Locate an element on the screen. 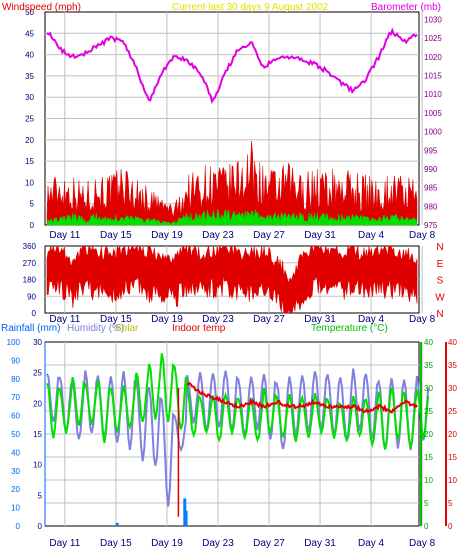 Image resolution: width=466 pixels, height=555 pixels. barometer-axis-label: Barometer (mb) is located at coordinates (406, 7).